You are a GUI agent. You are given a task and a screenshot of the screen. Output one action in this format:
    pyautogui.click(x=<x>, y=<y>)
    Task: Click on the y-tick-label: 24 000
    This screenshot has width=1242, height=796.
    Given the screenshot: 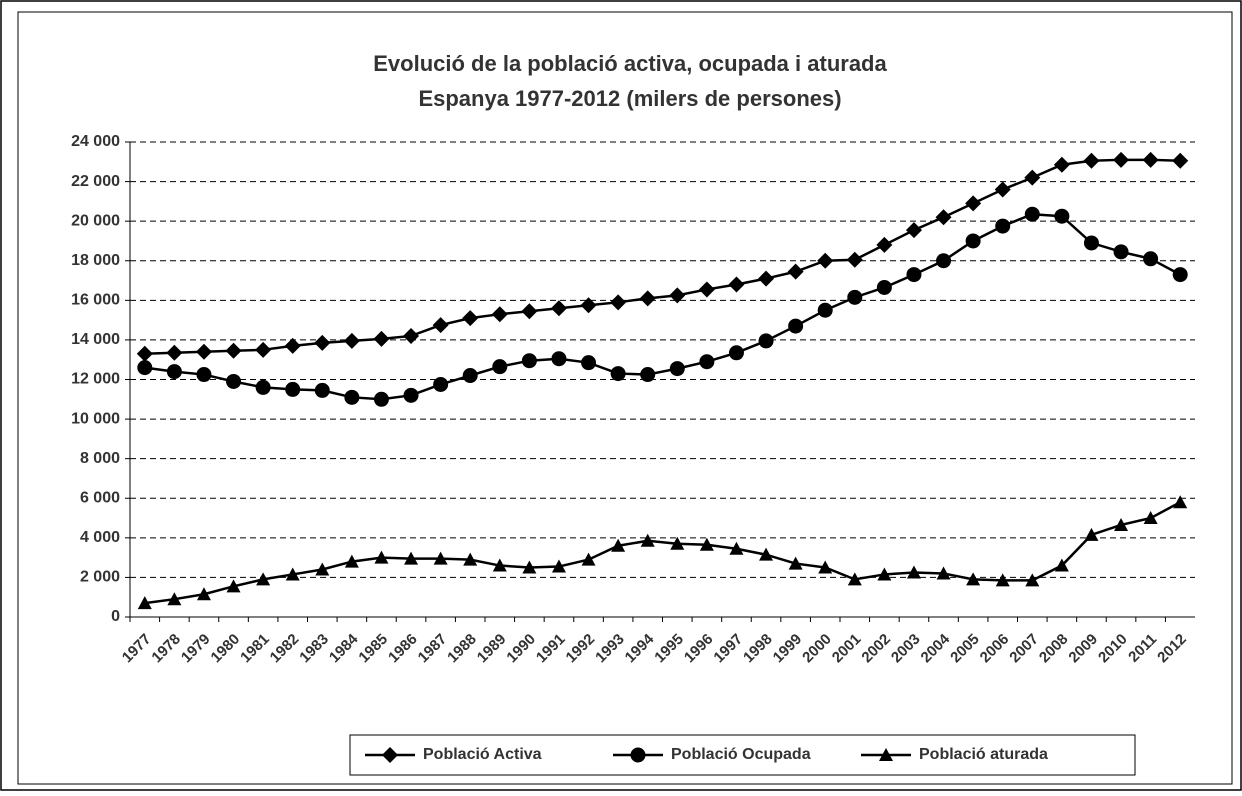 What is the action you would take?
    pyautogui.click(x=95, y=141)
    